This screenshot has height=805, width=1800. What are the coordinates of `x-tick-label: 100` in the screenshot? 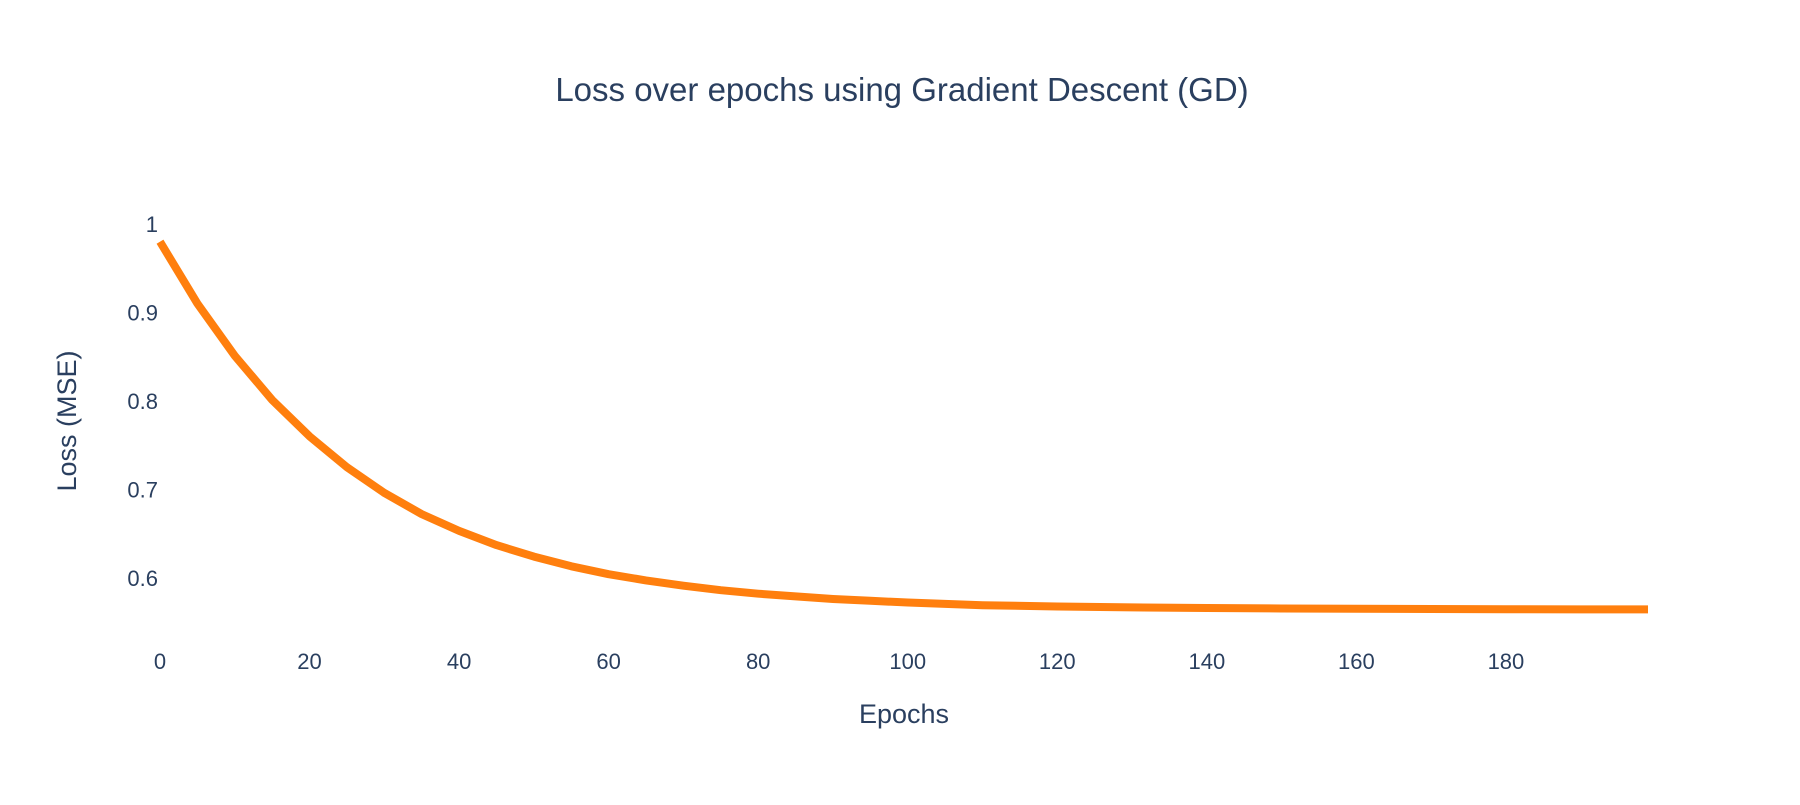 It's located at (907, 661).